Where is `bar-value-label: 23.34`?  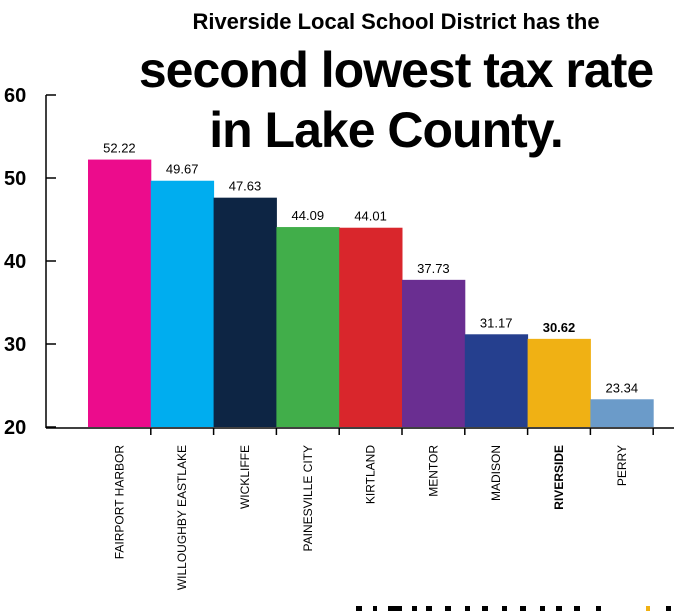 bar-value-label: 23.34 is located at coordinates (622, 387).